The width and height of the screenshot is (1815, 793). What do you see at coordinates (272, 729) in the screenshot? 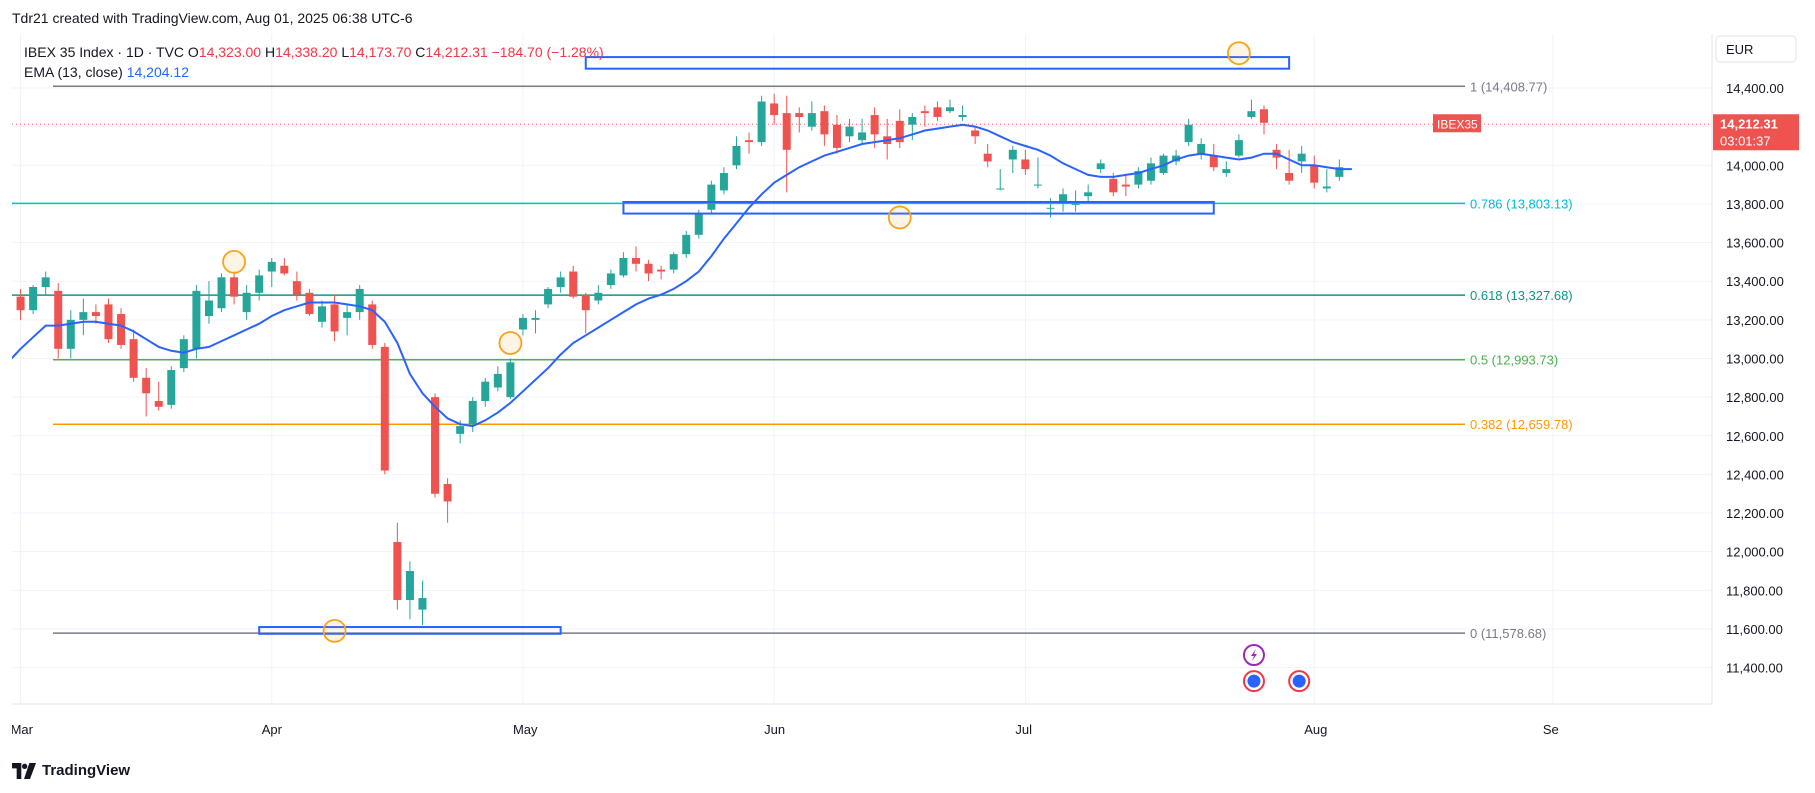
I see `time-tick-label: Apr` at bounding box center [272, 729].